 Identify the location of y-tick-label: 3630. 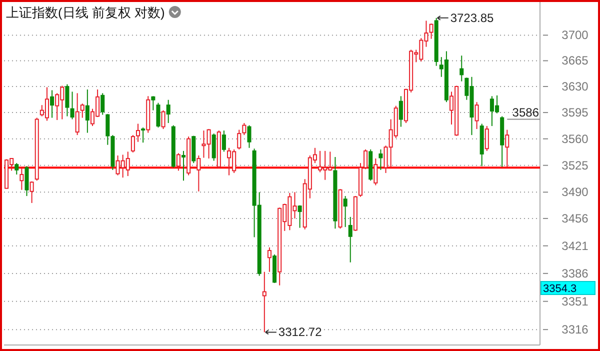
(575, 87).